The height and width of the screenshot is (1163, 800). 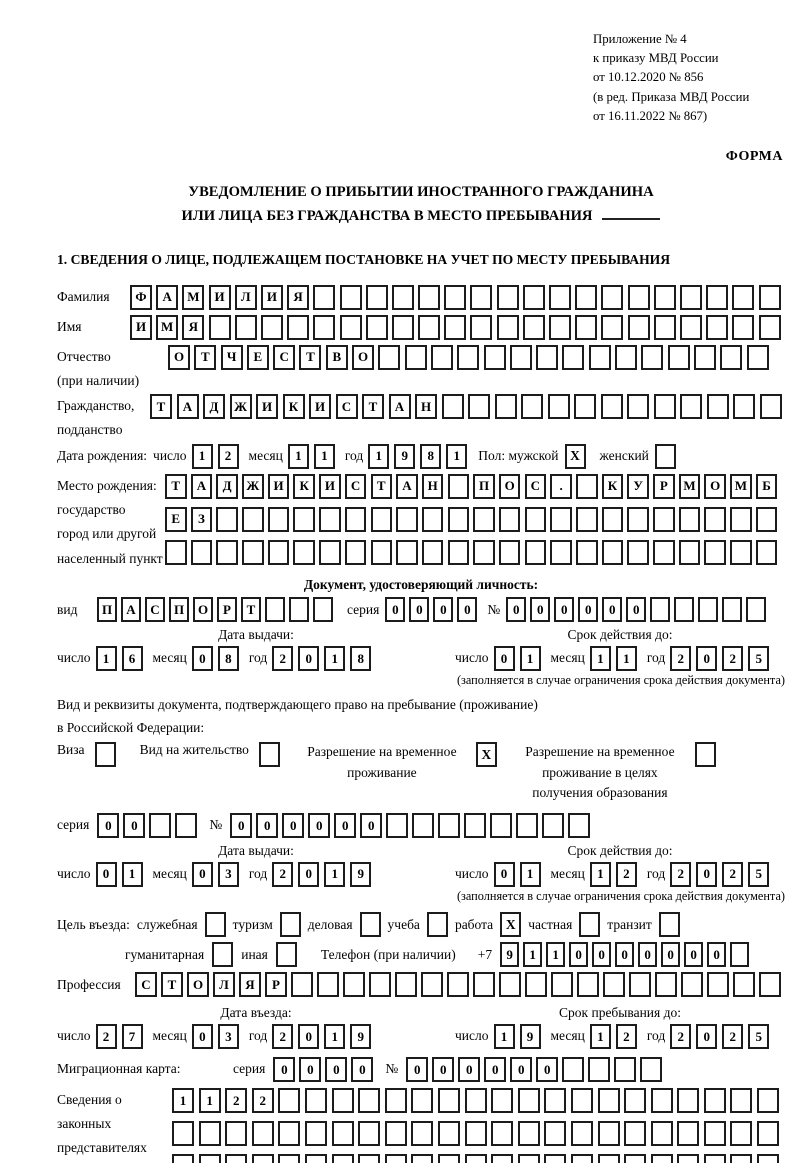 I want to click on char-box: Д, so click(x=214, y=407).